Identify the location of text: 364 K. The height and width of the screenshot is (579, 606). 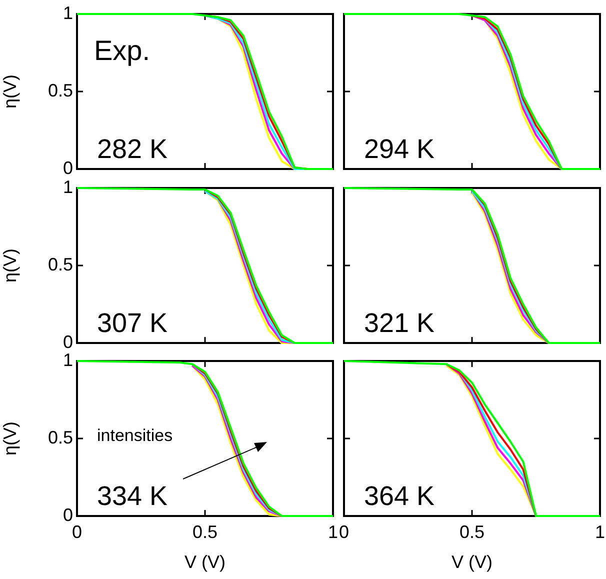
(399, 496).